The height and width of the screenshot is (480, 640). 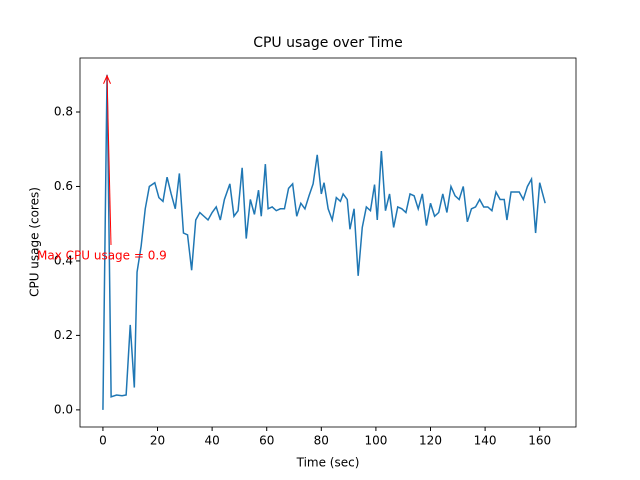 What do you see at coordinates (63, 186) in the screenshot?
I see `y-tick-label: 0.6` at bounding box center [63, 186].